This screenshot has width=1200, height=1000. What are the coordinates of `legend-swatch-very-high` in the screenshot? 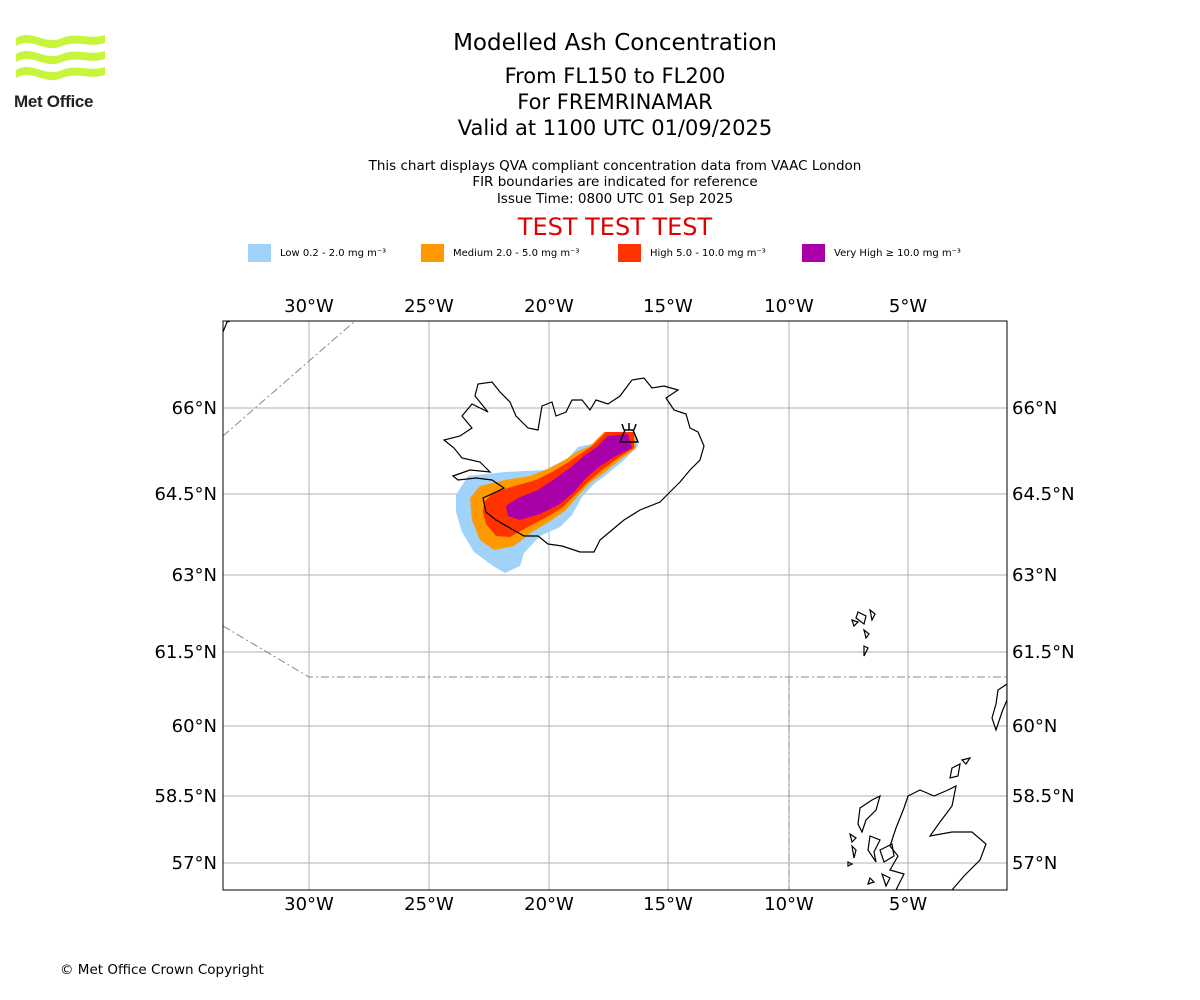 It's located at (813, 253).